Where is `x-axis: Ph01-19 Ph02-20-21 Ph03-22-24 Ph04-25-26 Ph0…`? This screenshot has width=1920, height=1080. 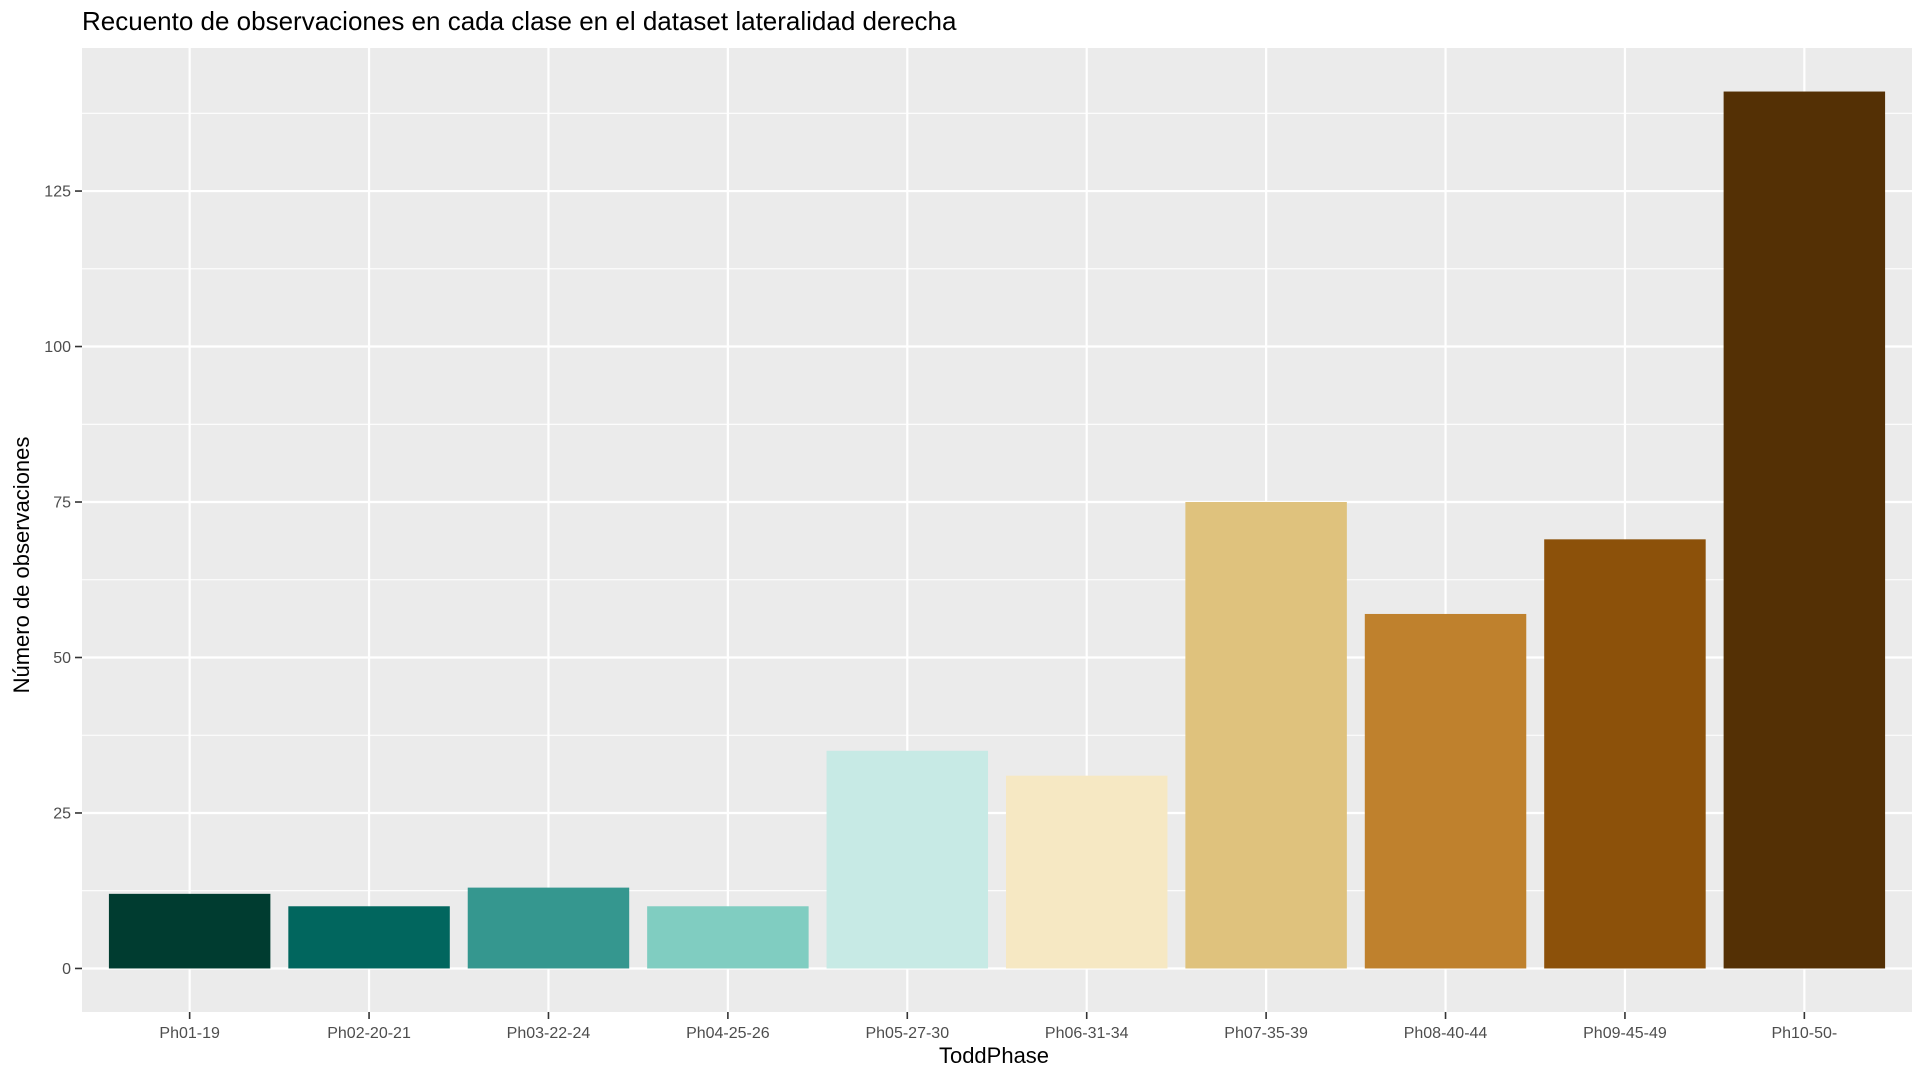 x-axis: Ph01-19 Ph02-20-21 Ph03-22-24 Ph04-25-26 Ph0… is located at coordinates (998, 1027).